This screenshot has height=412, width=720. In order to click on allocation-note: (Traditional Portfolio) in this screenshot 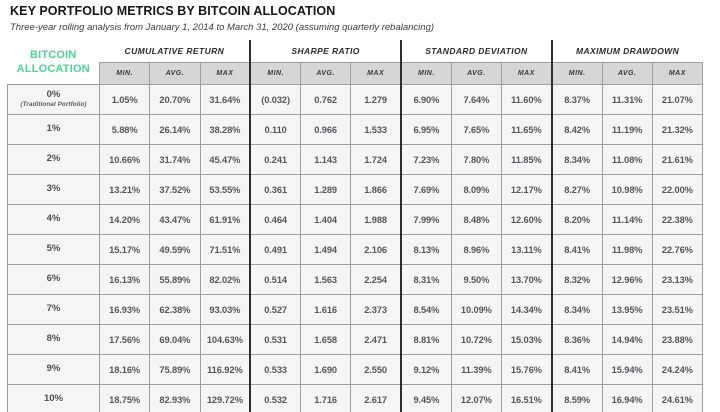, I will do `click(53, 104)`.